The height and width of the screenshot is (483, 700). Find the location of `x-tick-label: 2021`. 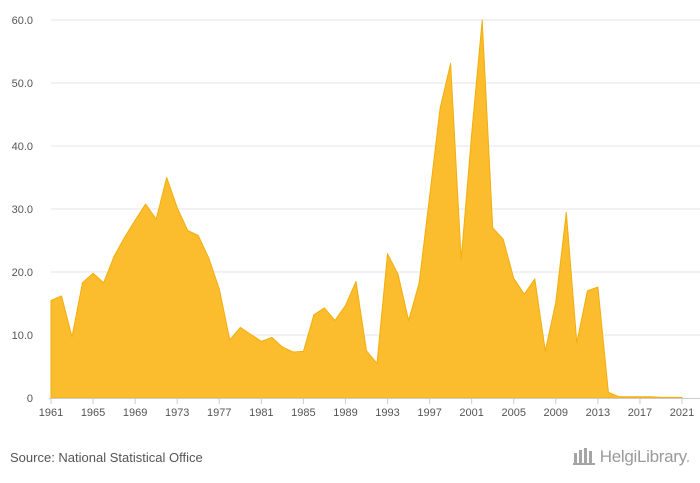

x-tick-label: 2021 is located at coordinates (682, 413).